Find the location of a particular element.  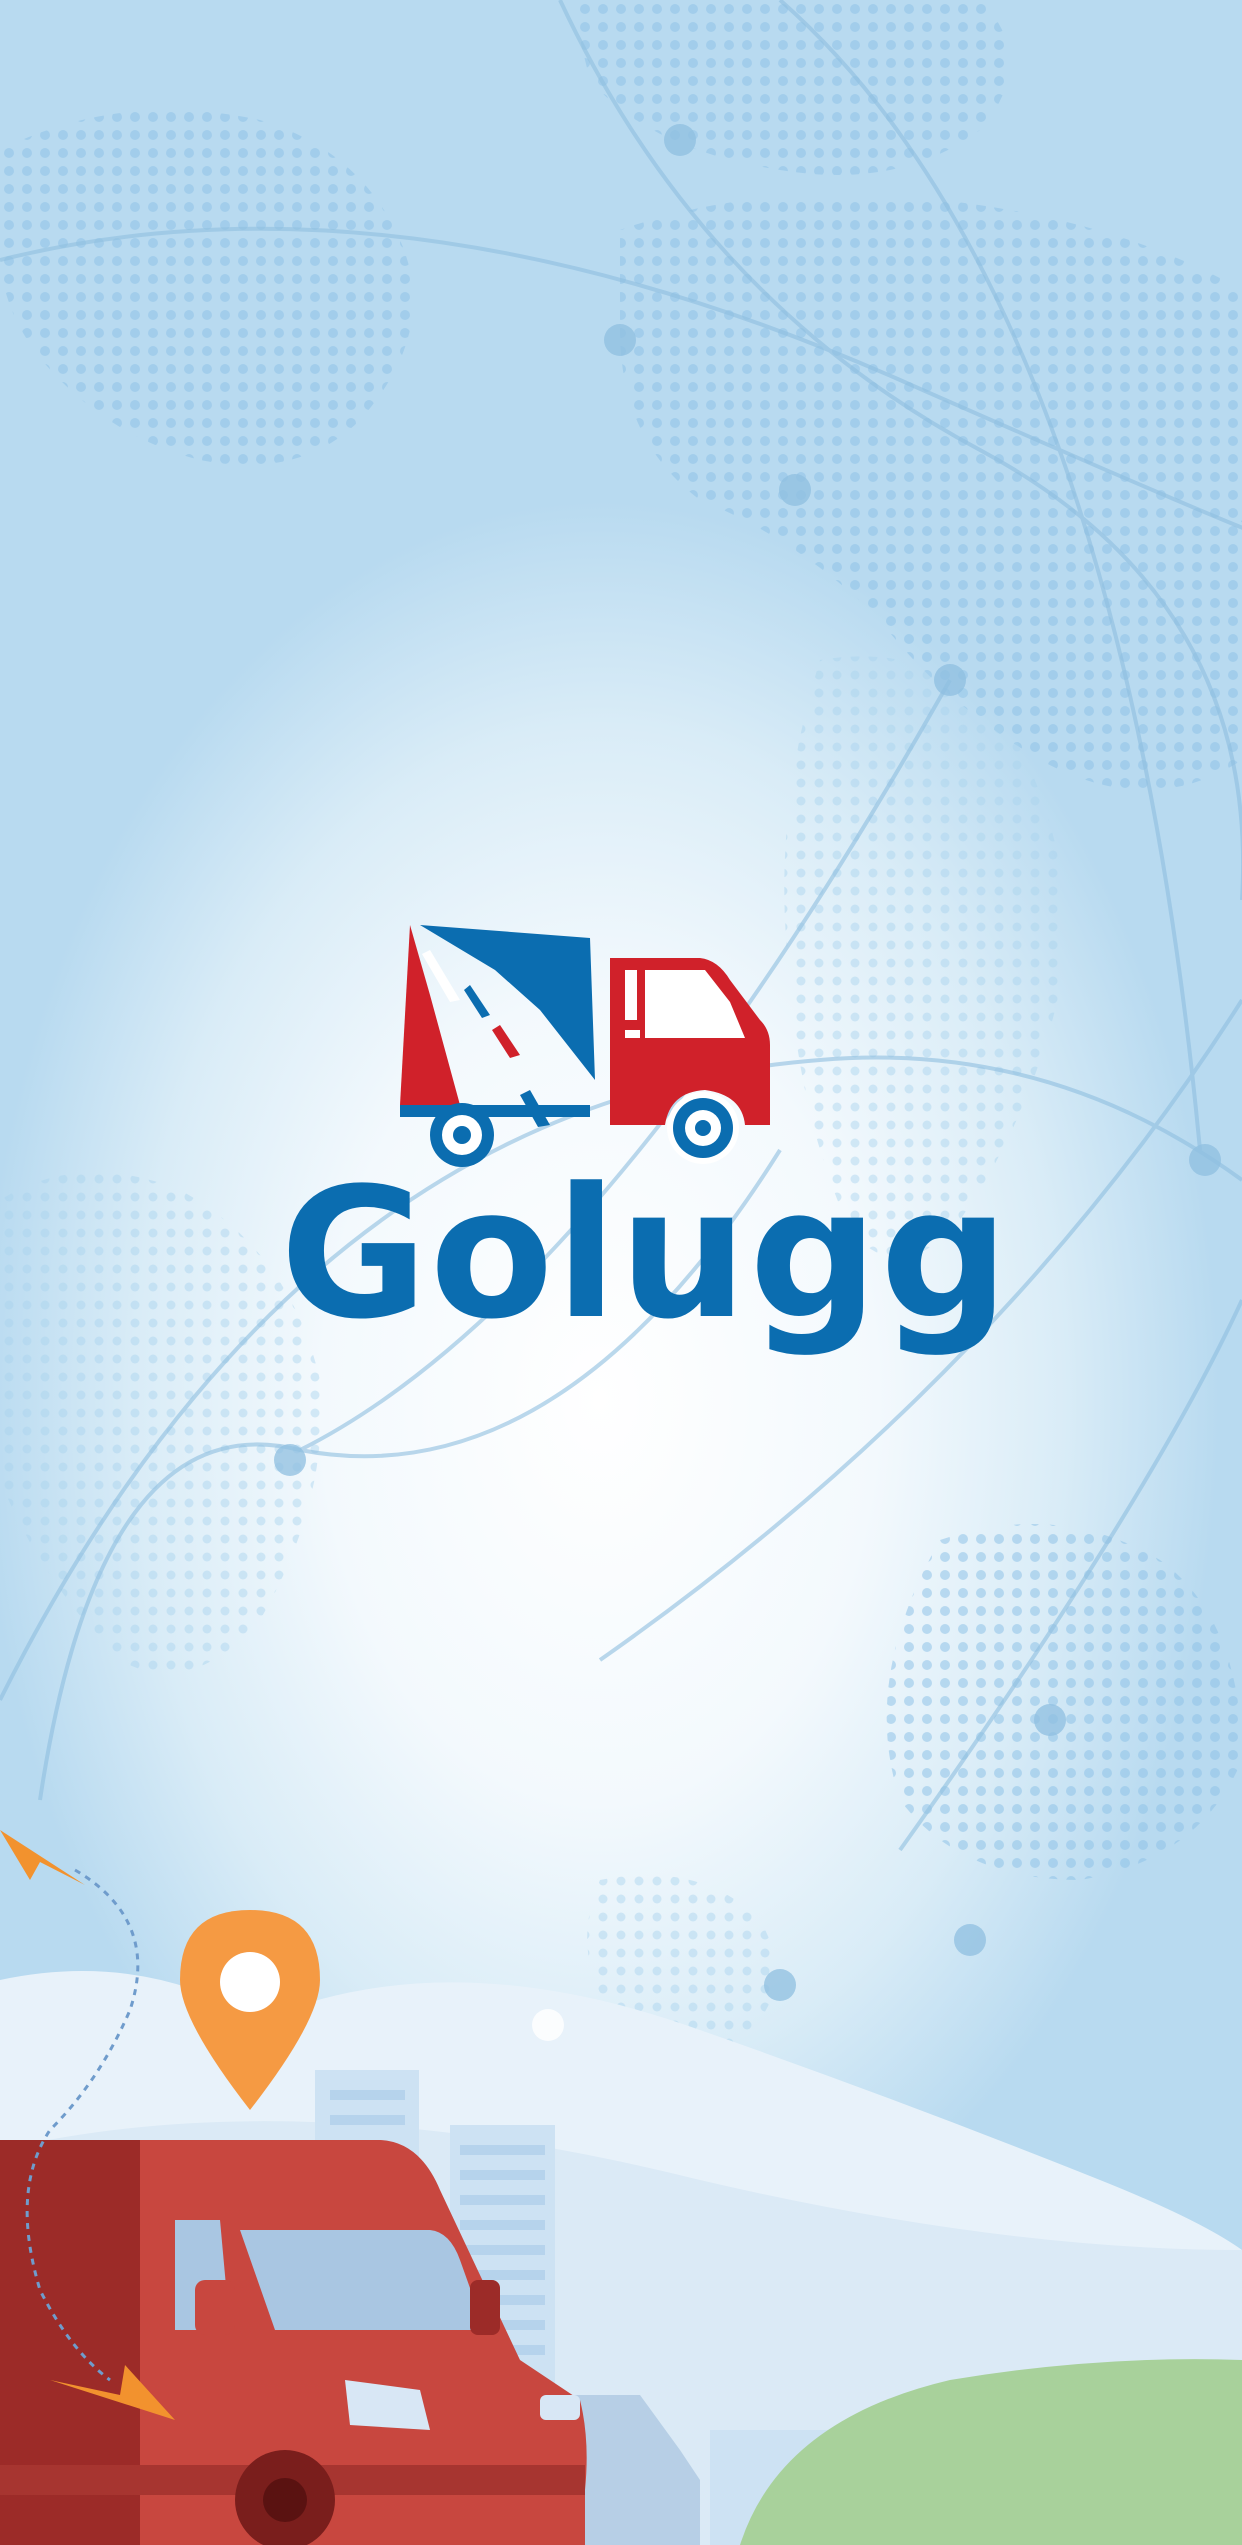

delivery-van-illustration is located at coordinates (293, 2342).